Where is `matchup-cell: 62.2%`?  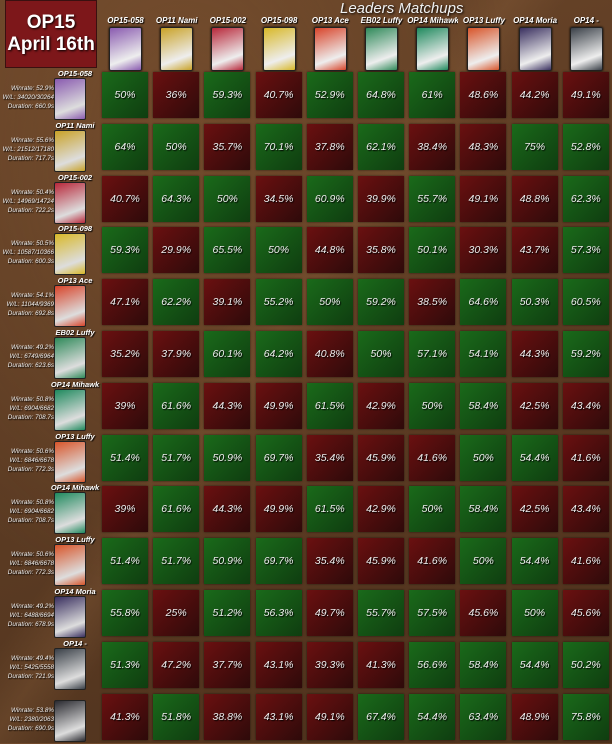
matchup-cell: 62.2% is located at coordinates (176, 302).